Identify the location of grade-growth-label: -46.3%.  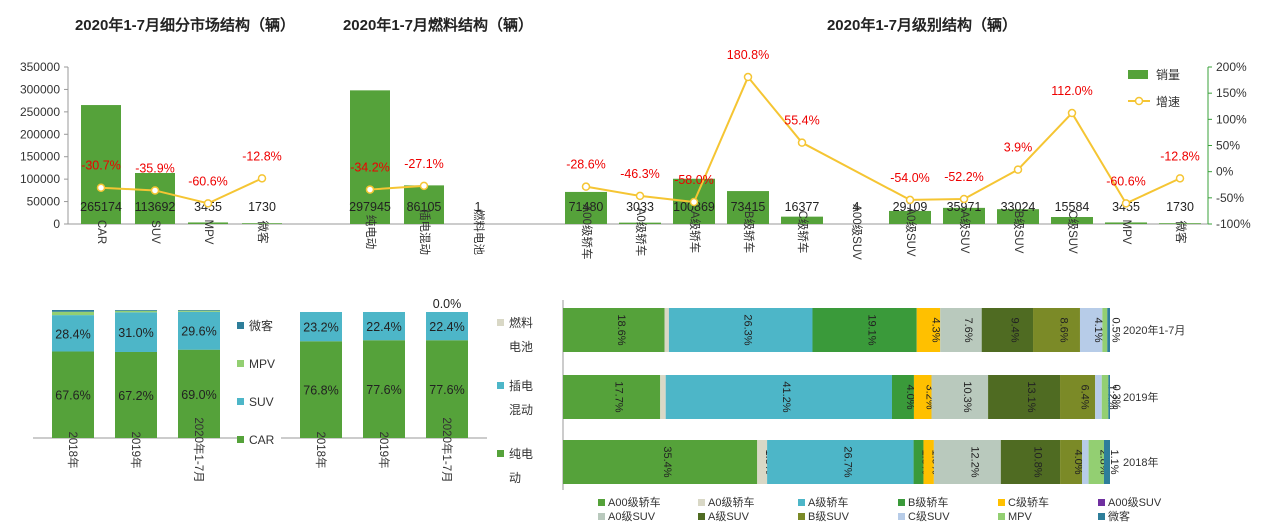
(640, 174).